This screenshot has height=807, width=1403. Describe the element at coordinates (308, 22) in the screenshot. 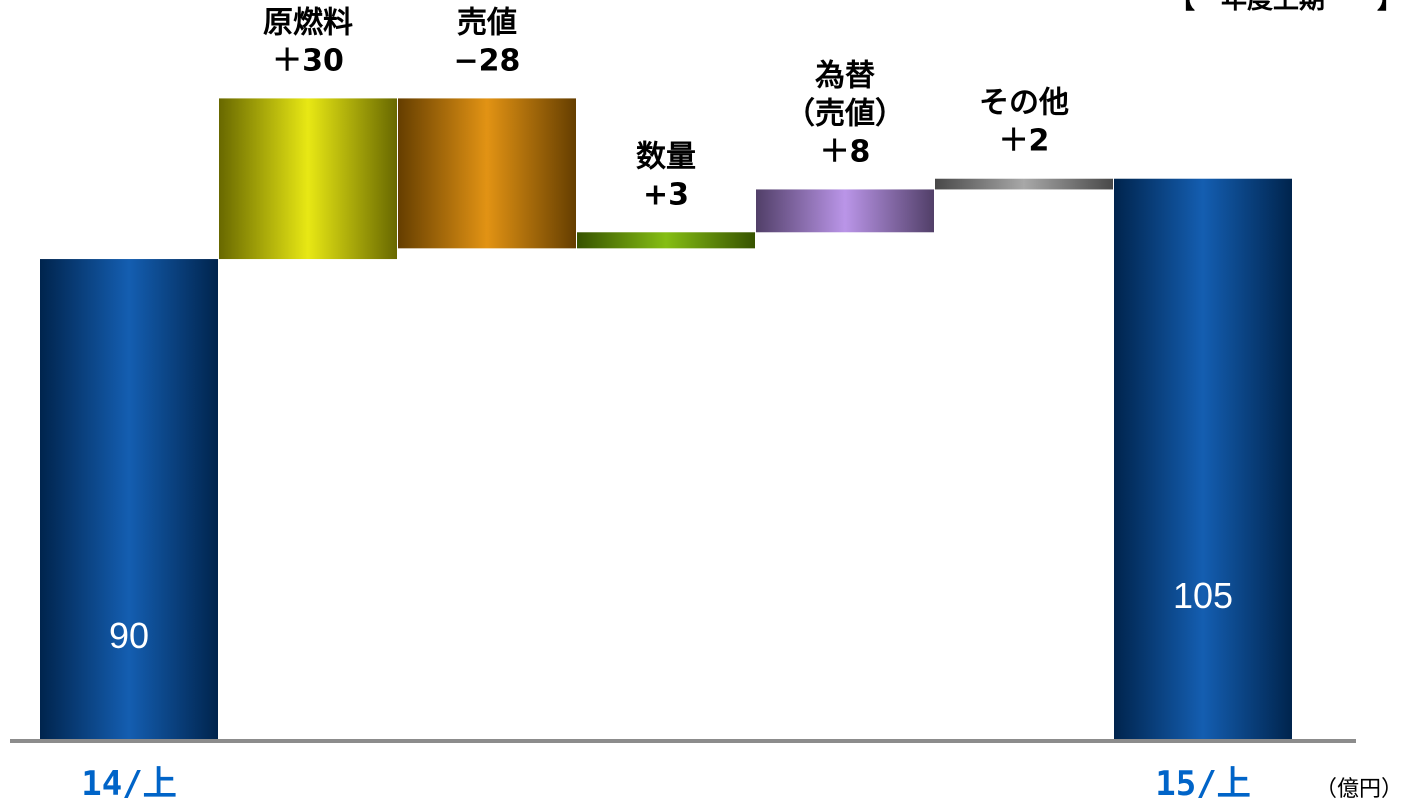

I see `delta-name-label: 原燃料` at that location.